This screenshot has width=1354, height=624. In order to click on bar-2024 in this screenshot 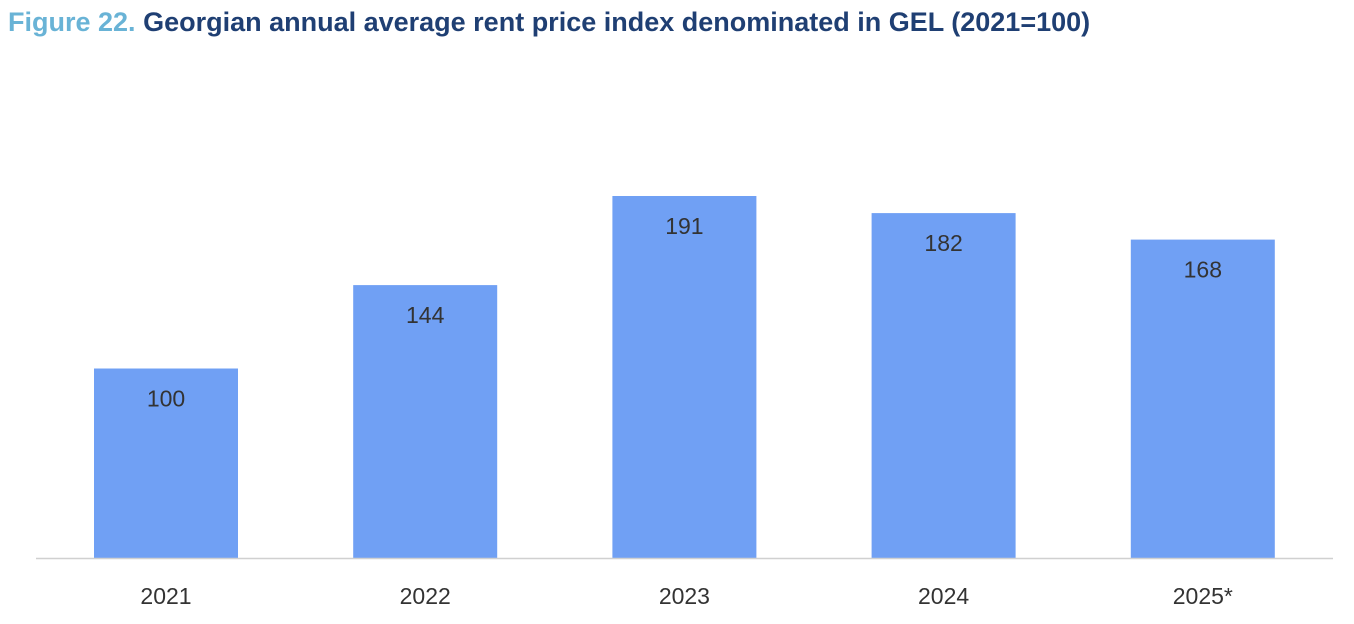, I will do `click(943, 385)`.